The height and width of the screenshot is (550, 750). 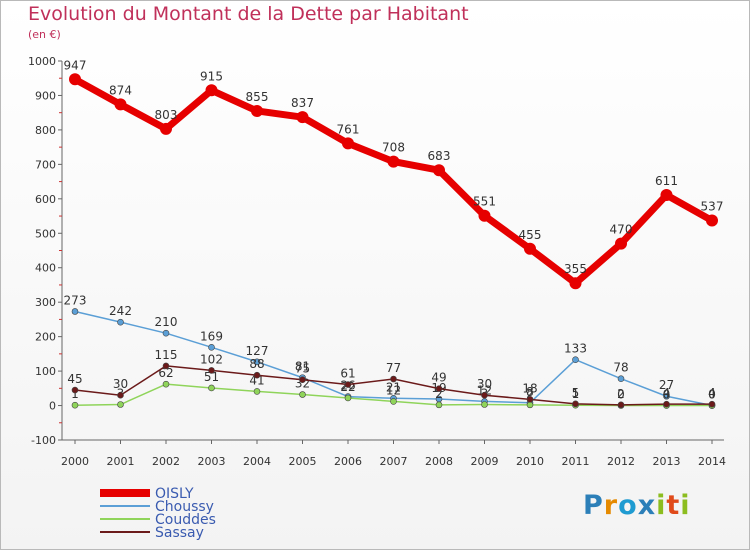 What do you see at coordinates (348, 129) in the screenshot?
I see `data-label: 761` at bounding box center [348, 129].